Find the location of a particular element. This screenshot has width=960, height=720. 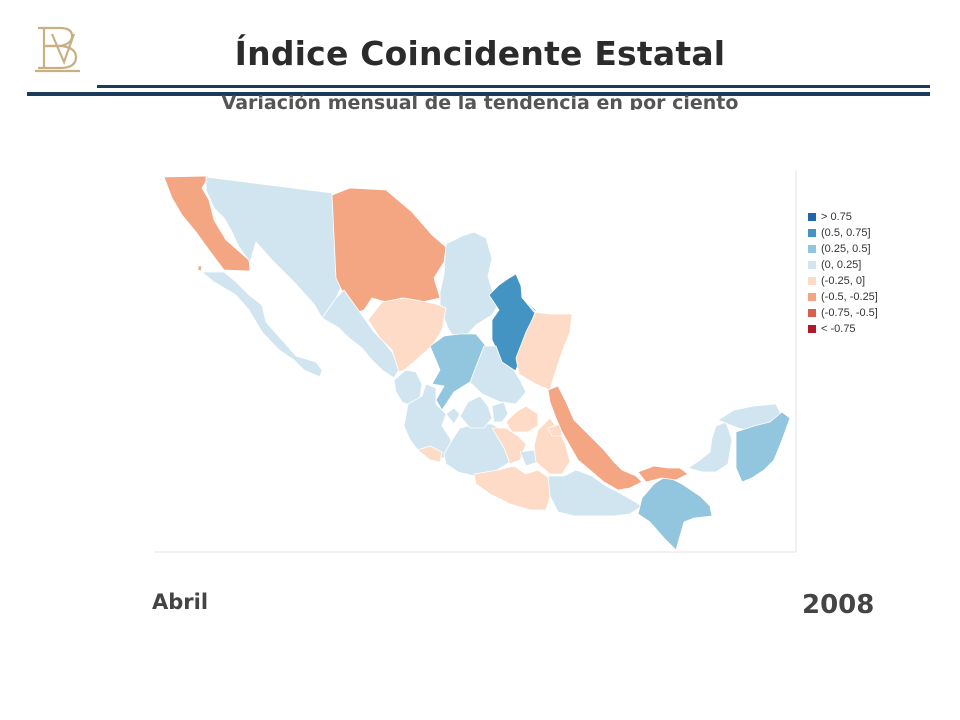

year-label: 2008 is located at coordinates (838, 605).